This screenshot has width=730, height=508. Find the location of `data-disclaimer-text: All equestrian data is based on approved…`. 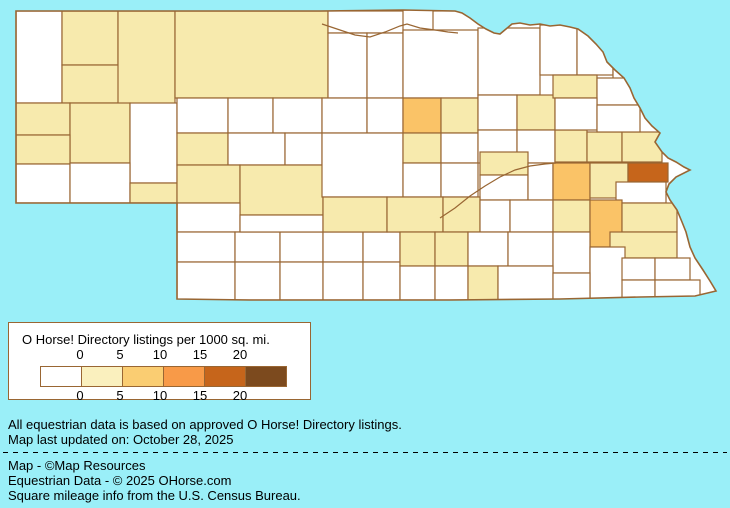

data-disclaimer-text: All equestrian data is based on approved… is located at coordinates (205, 424).